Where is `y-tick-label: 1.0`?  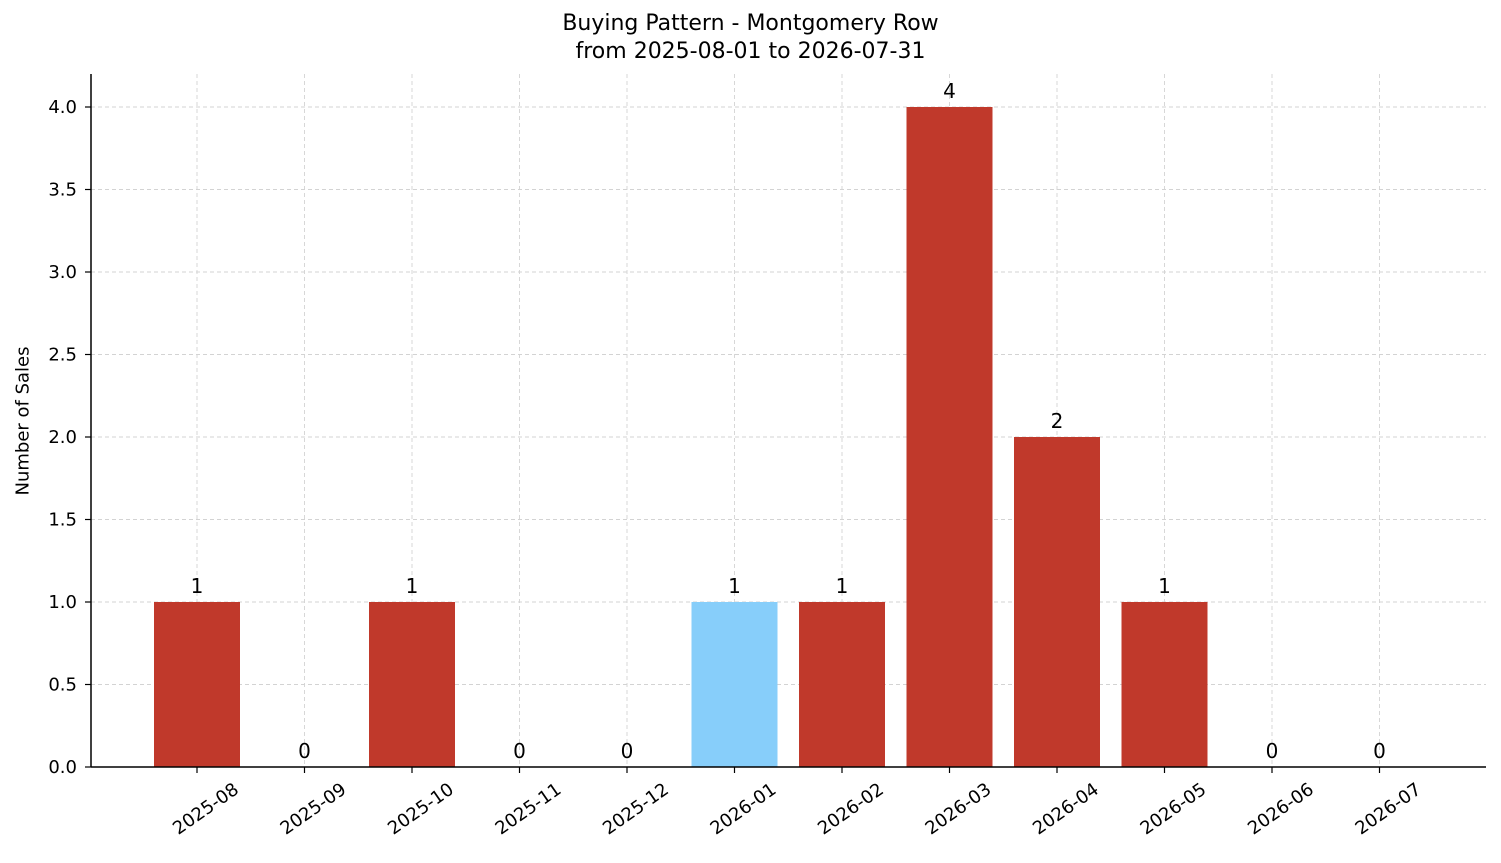
y-tick-label: 1.0 is located at coordinates (62, 602).